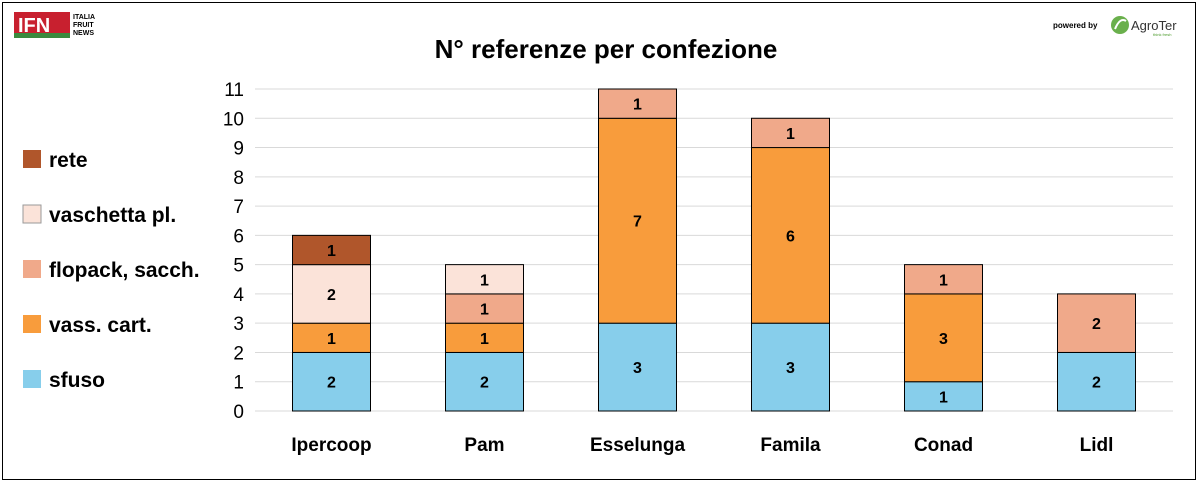 The width and height of the screenshot is (1200, 484). I want to click on legend-label-vaschetta: vaschetta pl., so click(112, 215).